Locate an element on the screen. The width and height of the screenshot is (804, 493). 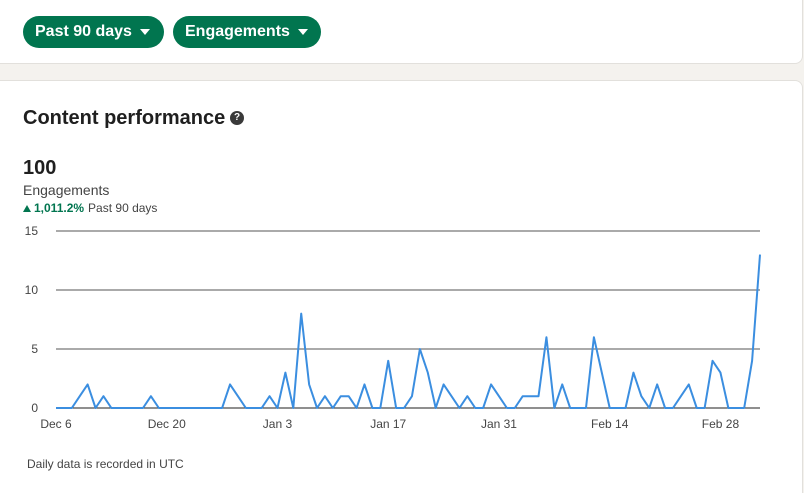
question-circle-icon: ? is located at coordinates (237, 118).